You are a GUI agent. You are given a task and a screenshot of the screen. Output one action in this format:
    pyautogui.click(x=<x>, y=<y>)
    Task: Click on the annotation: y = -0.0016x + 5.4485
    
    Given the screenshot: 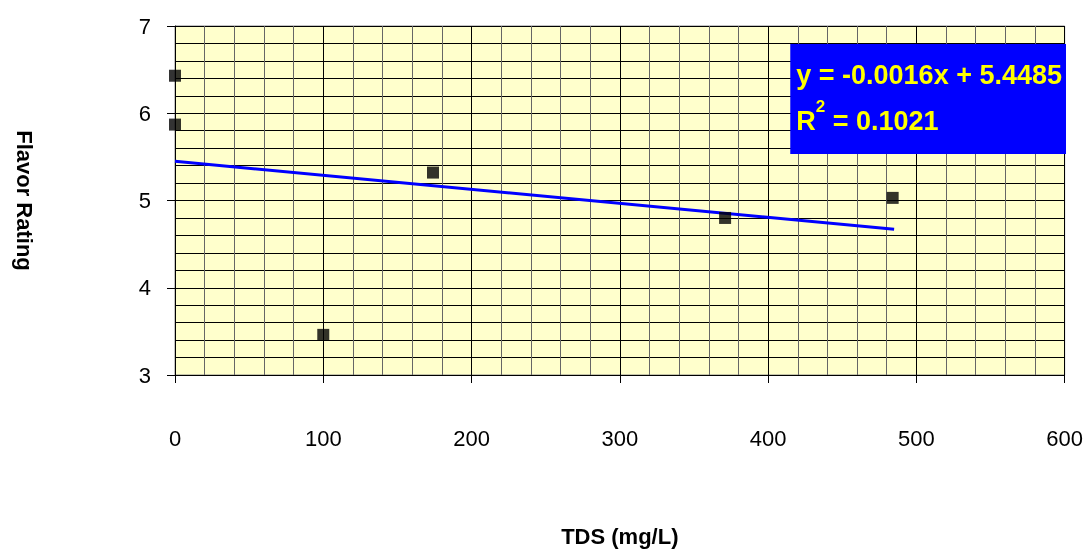 What is the action you would take?
    pyautogui.click(x=929, y=75)
    